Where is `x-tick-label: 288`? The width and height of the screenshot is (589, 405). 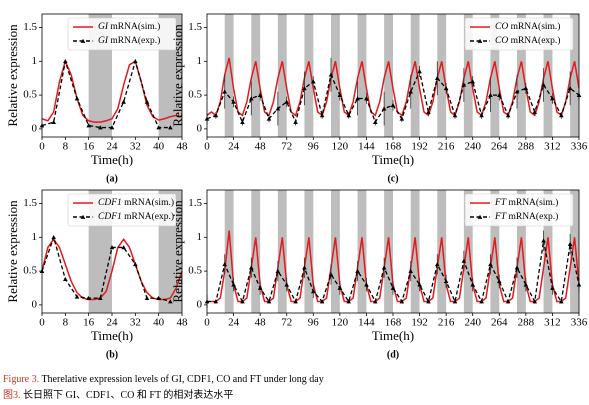 x-tick-label: 288 is located at coordinates (526, 147).